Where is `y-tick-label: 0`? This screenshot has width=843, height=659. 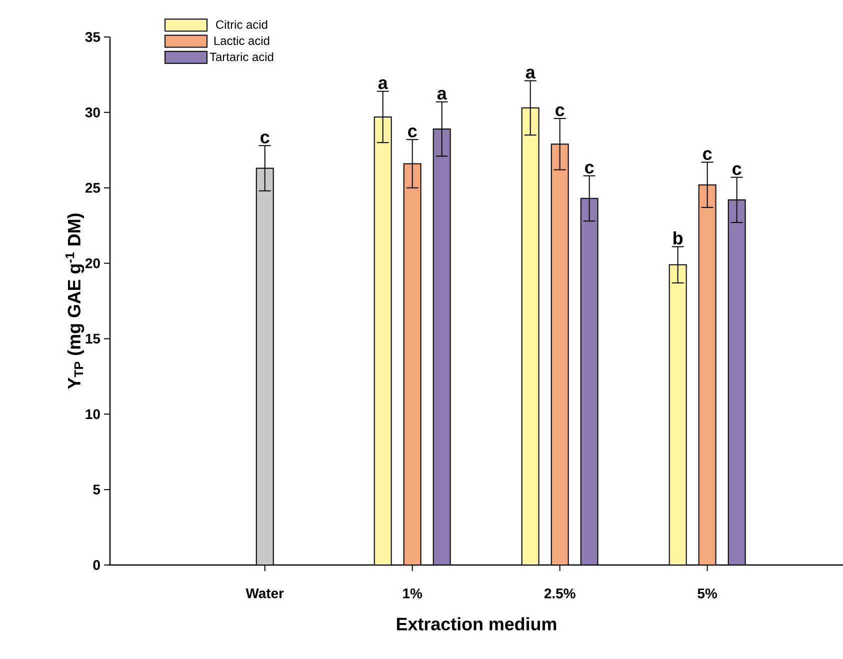 y-tick-label: 0 is located at coordinates (96, 565).